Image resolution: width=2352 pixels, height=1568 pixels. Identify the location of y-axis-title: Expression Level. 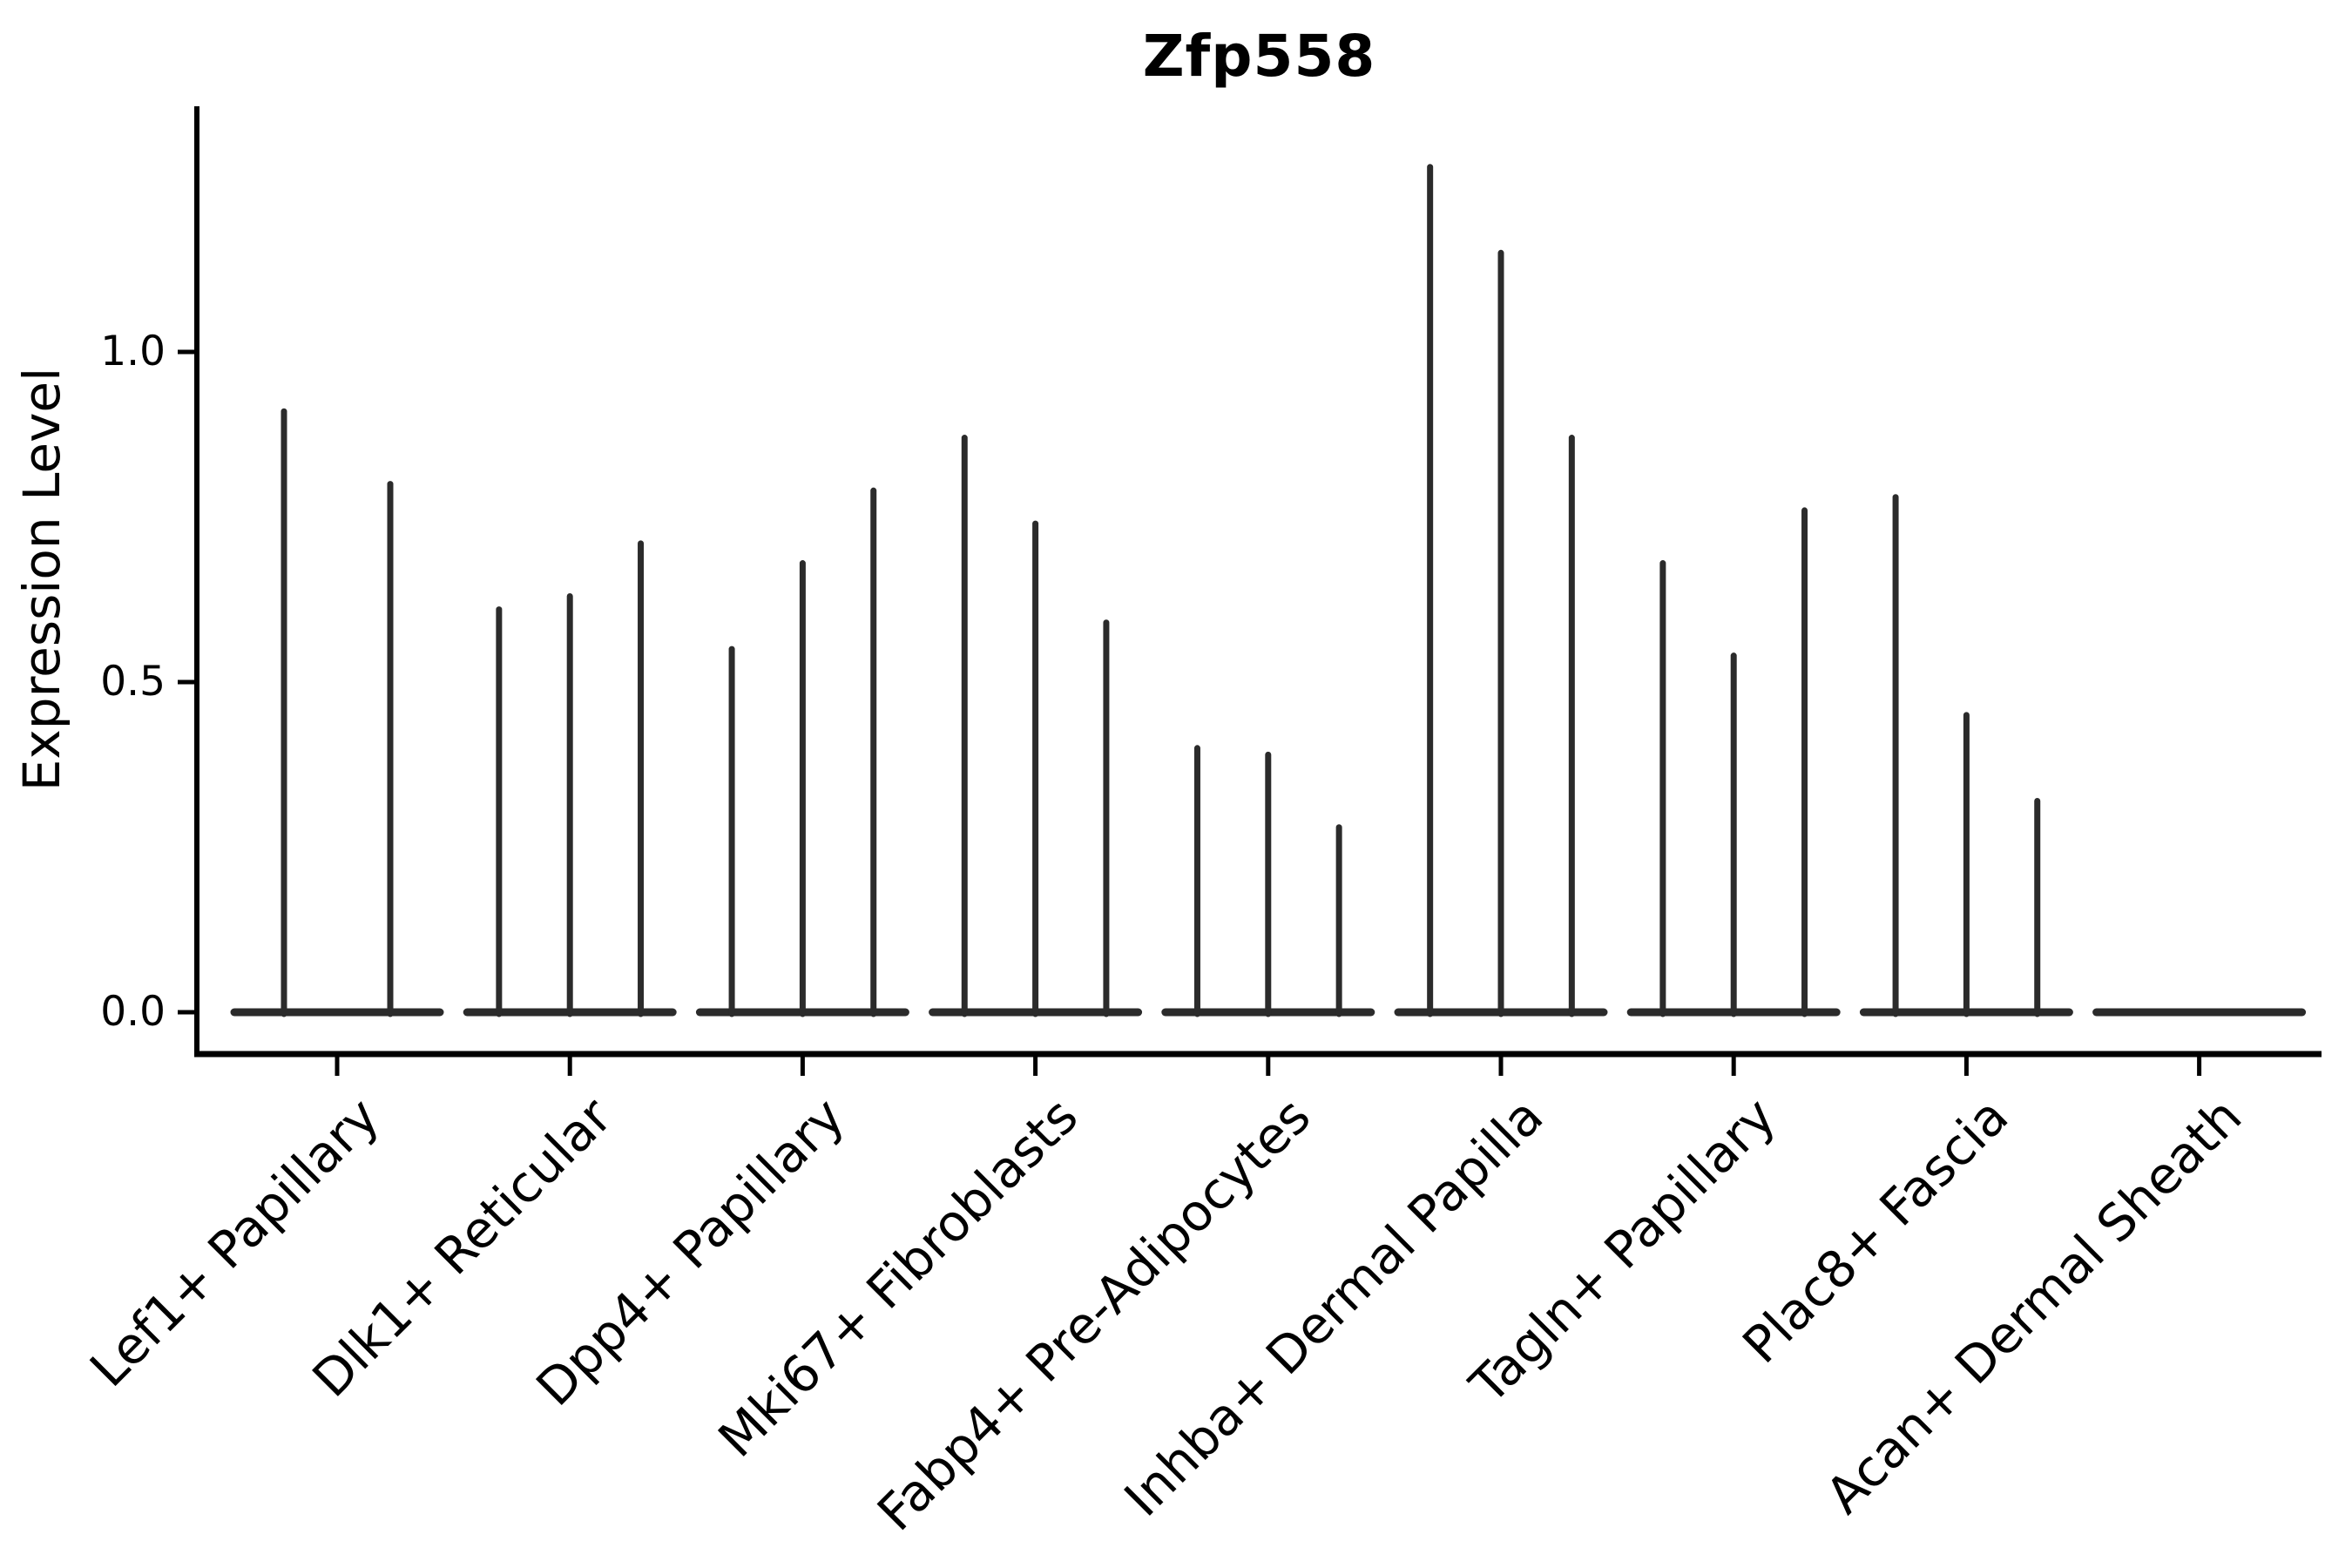
(41, 579).